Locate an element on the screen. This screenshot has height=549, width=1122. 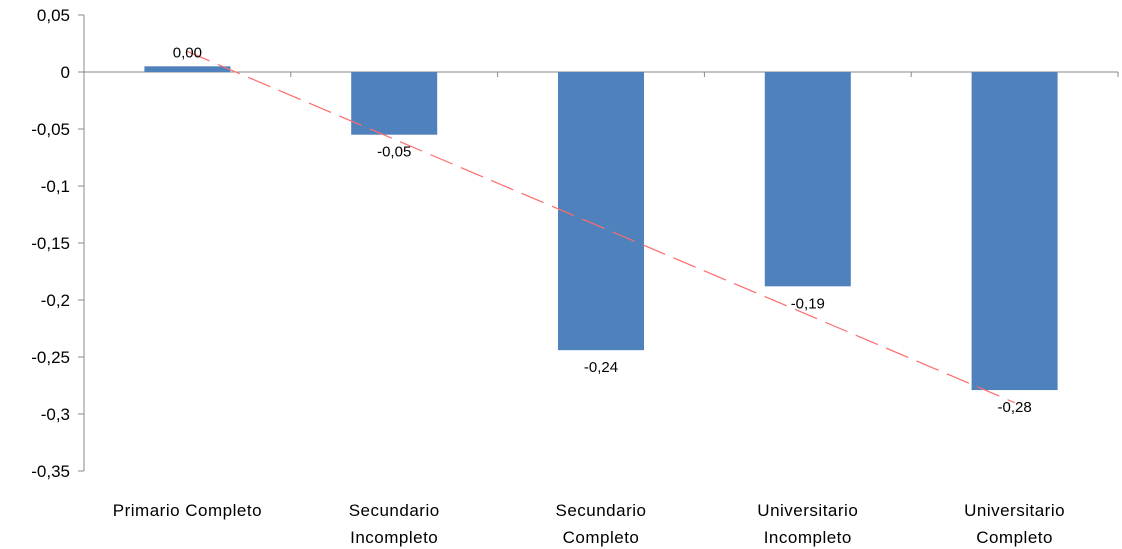
y-tick-label: -0,05 is located at coordinates (50, 129).